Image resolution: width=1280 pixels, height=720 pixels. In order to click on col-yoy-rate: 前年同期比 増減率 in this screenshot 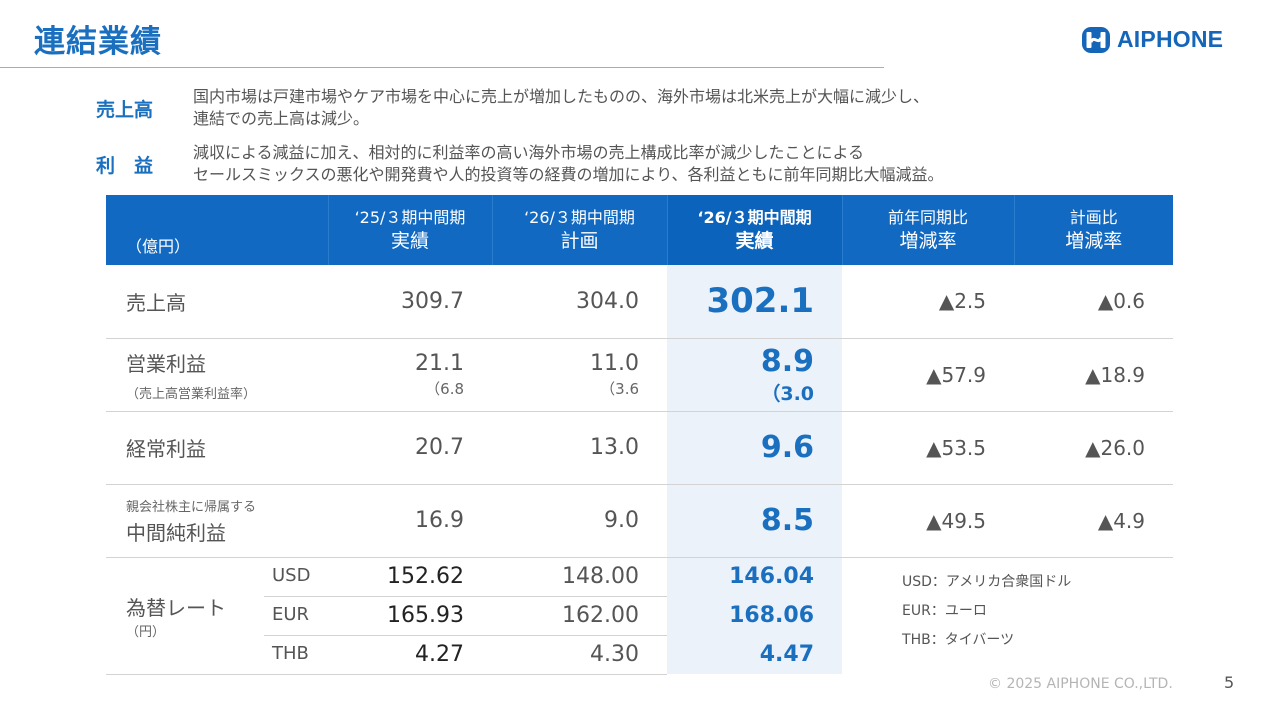, I will do `click(928, 230)`.